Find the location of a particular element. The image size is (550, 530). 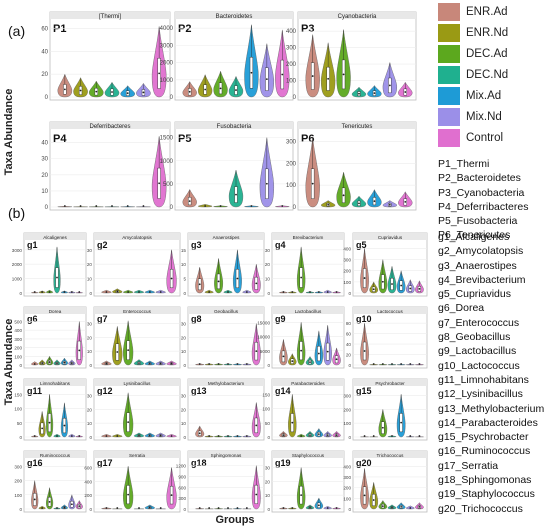

panel-title: Anaerostipes is located at coordinates (227, 237).